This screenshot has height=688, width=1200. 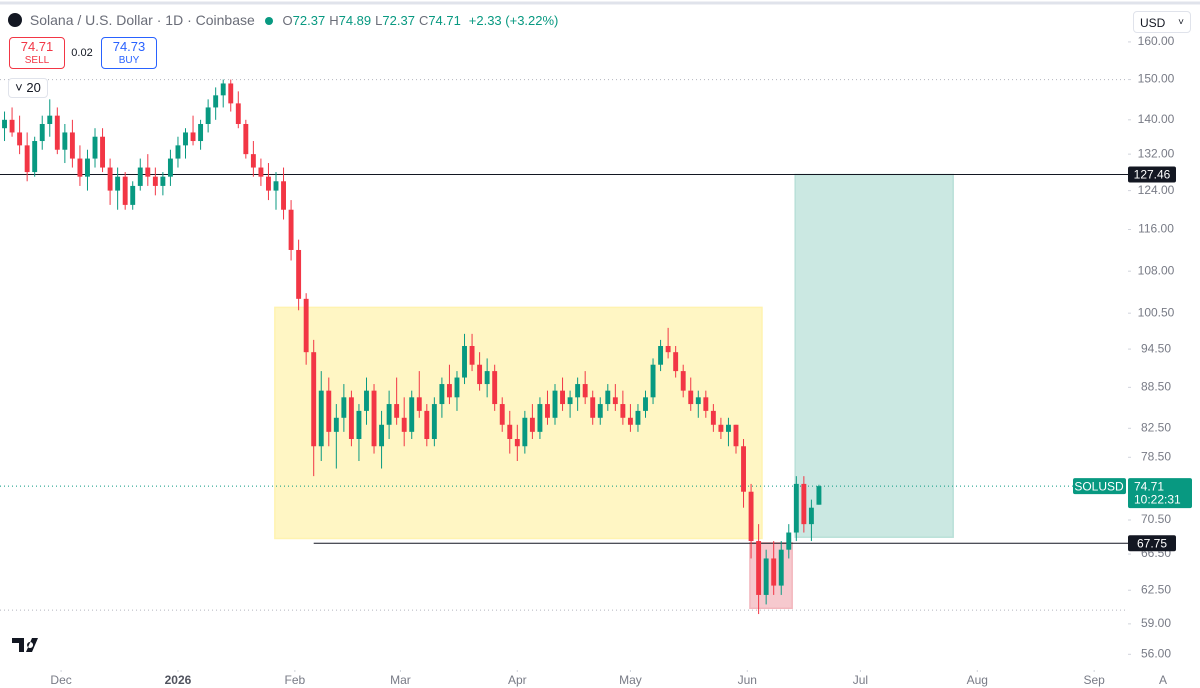 What do you see at coordinates (395, 20) in the screenshot?
I see `ohlc-item: L72.37` at bounding box center [395, 20].